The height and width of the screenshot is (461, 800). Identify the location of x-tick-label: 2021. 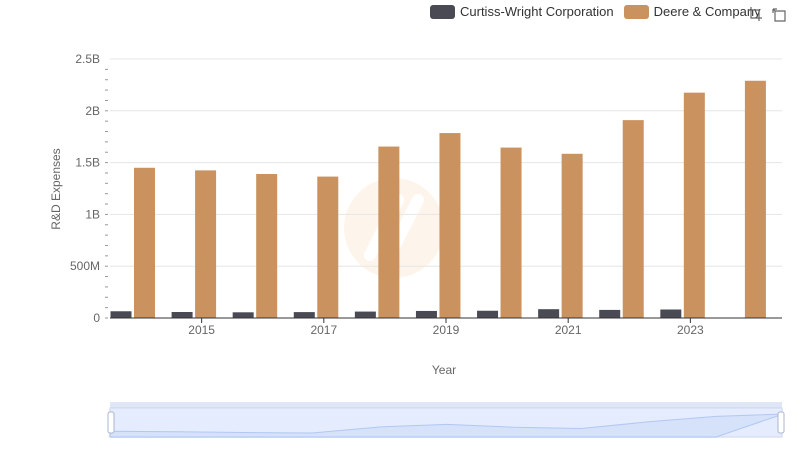
(568, 330).